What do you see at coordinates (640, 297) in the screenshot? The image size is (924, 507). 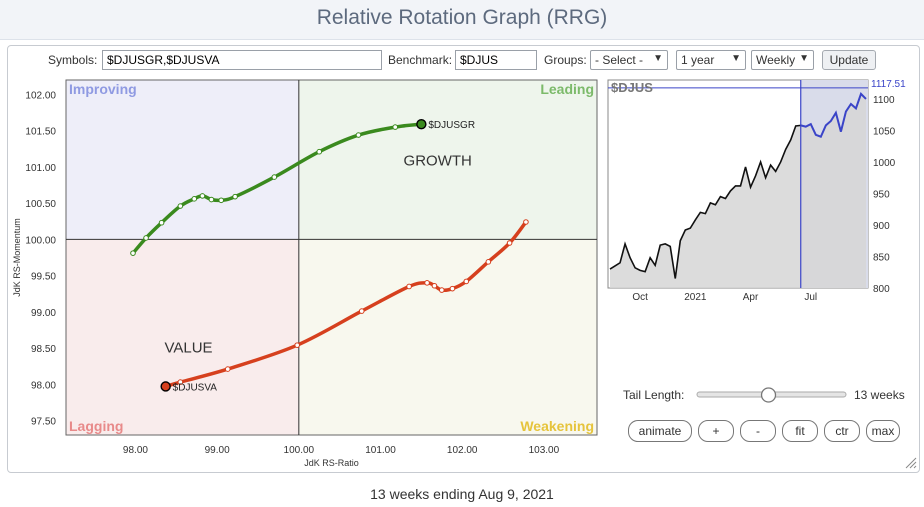 I see `benchmark-x-tick-label: Oct` at bounding box center [640, 297].